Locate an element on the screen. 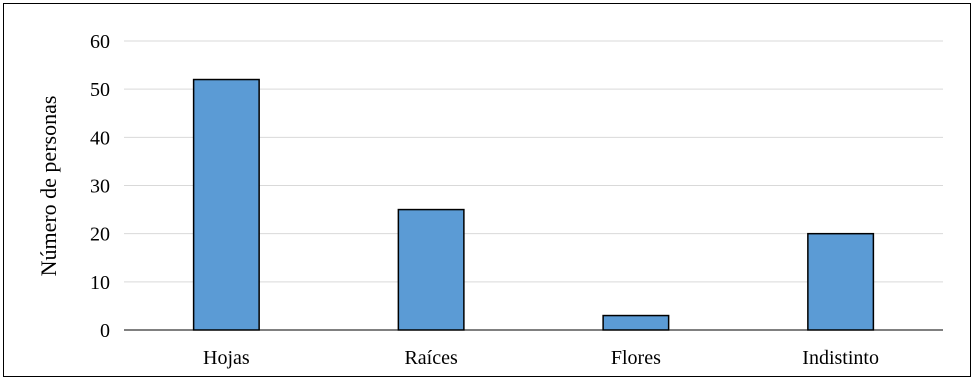 The image size is (976, 382). y-tick-label: 50 is located at coordinates (100, 90).